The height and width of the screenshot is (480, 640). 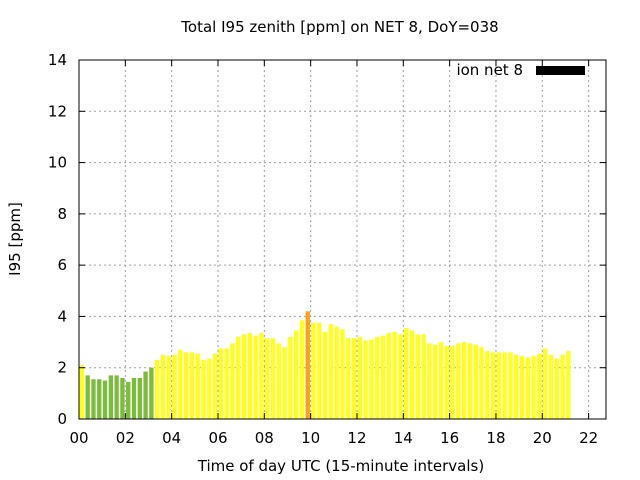 I want to click on x-tick-label: 14, so click(x=403, y=438).